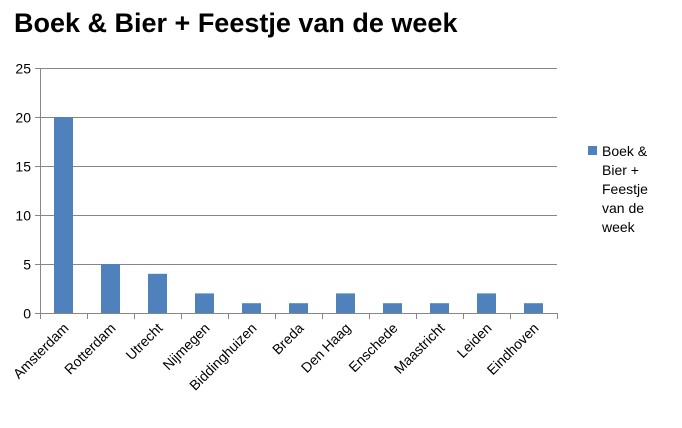 Image resolution: width=682 pixels, height=428 pixels. What do you see at coordinates (23, 216) in the screenshot?
I see `y-tick-label: 10` at bounding box center [23, 216].